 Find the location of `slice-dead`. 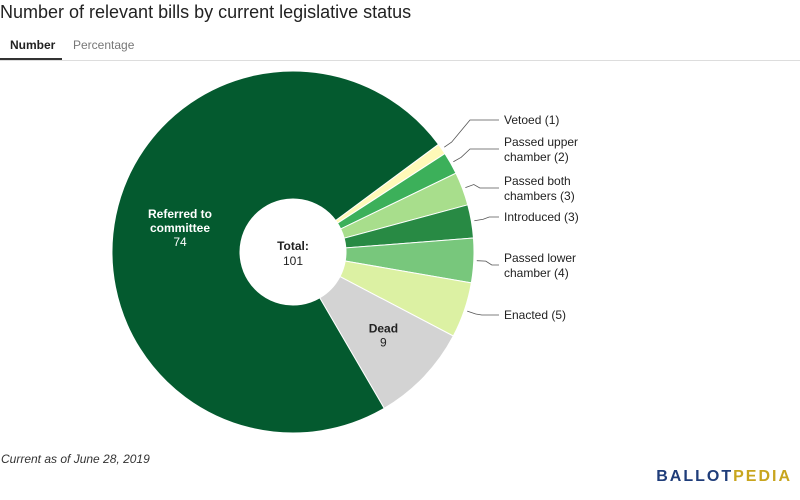

slice-dead is located at coordinates (386, 342).